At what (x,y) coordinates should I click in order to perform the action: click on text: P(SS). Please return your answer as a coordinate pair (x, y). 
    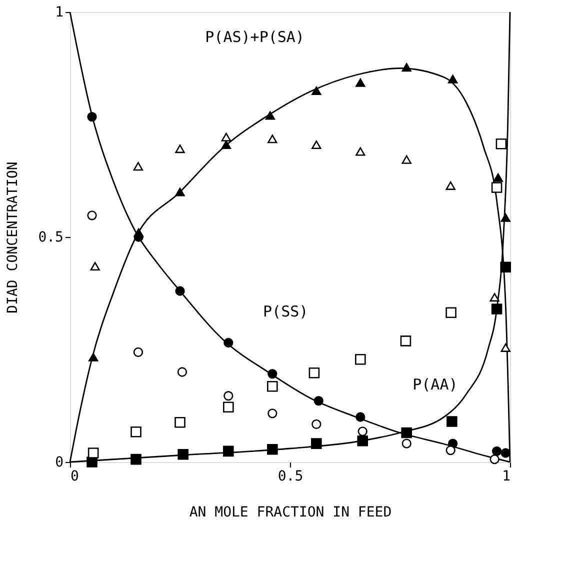
    Looking at the image, I should click on (285, 311).